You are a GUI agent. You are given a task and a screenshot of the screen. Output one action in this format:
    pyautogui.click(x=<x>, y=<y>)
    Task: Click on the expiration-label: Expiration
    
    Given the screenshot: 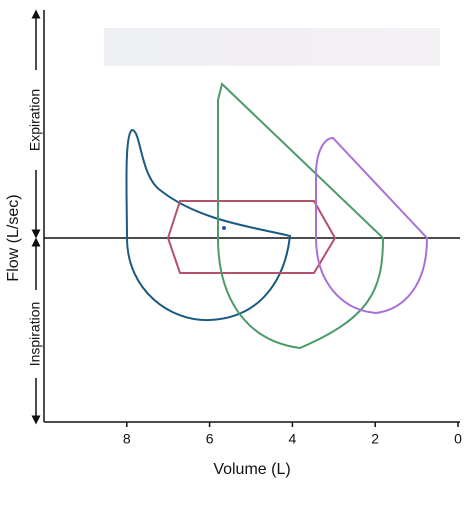 What is the action you would take?
    pyautogui.click(x=35, y=120)
    